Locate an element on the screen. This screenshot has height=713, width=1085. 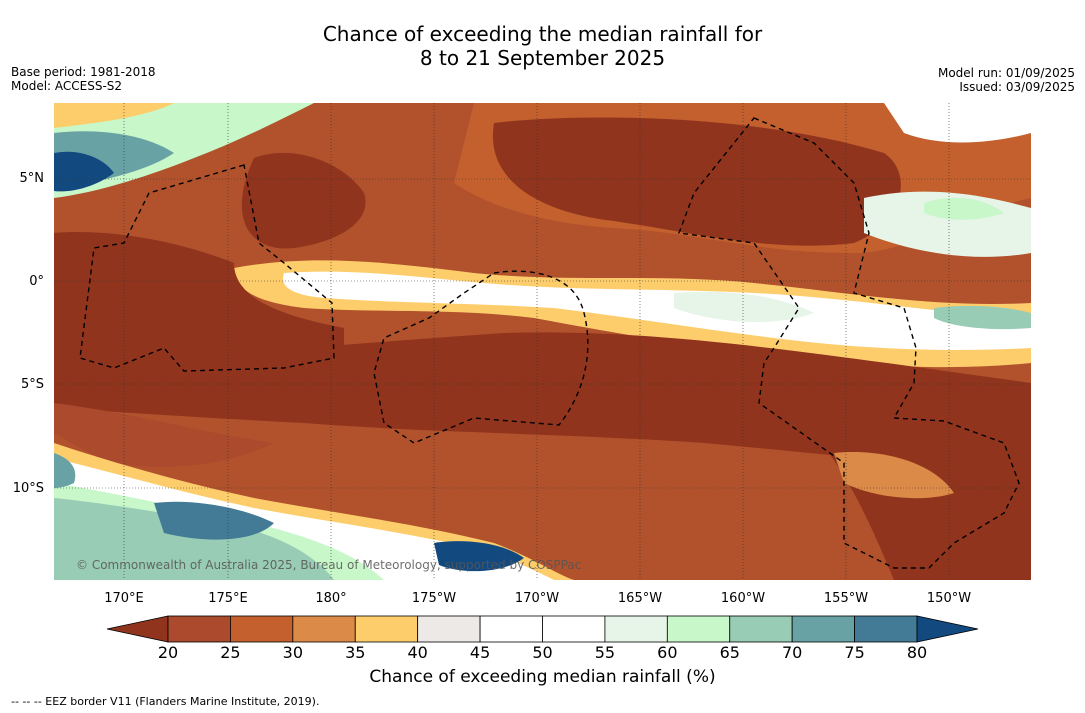
lon-label-155w: 155°W is located at coordinates (846, 598).